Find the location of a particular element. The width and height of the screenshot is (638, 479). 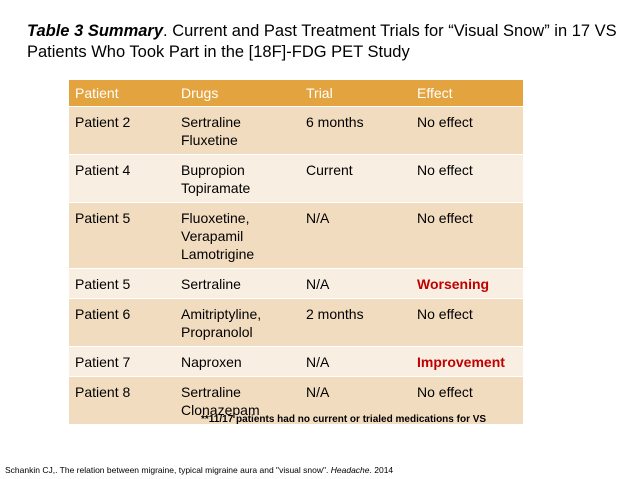

cell-drugs: Fluoxetine, Verapamil Lamotrigine is located at coordinates (237, 235).